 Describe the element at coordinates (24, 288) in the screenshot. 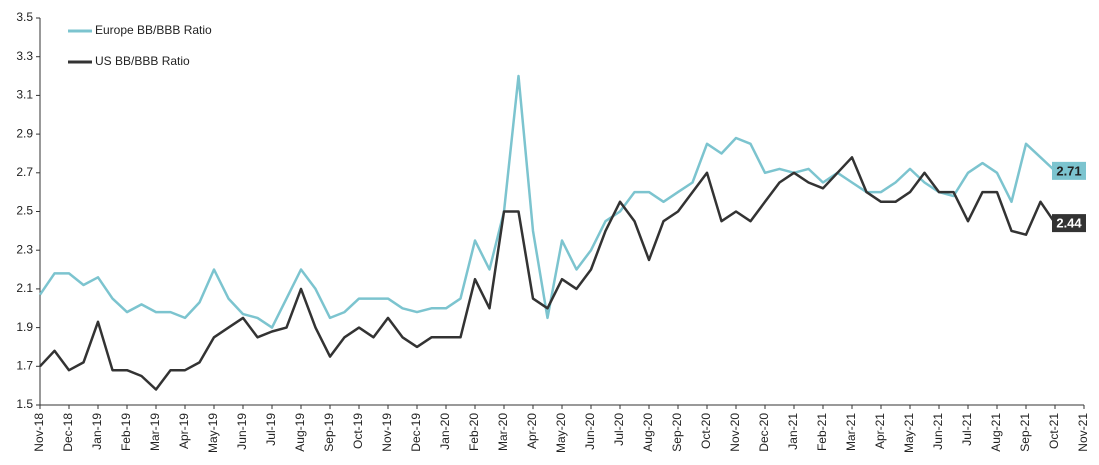

I see `y-tick-label: 2.1` at that location.